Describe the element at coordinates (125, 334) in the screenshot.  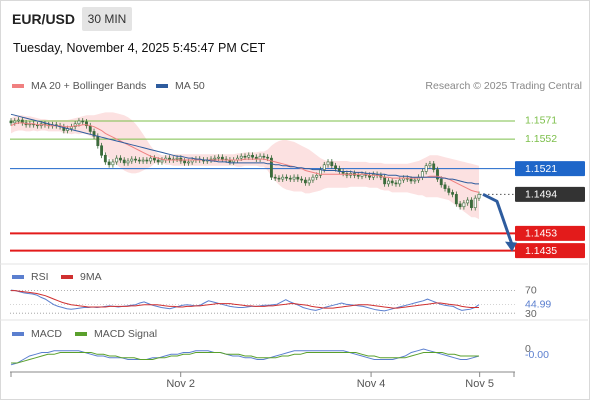
I see `legend-label-macd_signal: MACD Signal` at that location.